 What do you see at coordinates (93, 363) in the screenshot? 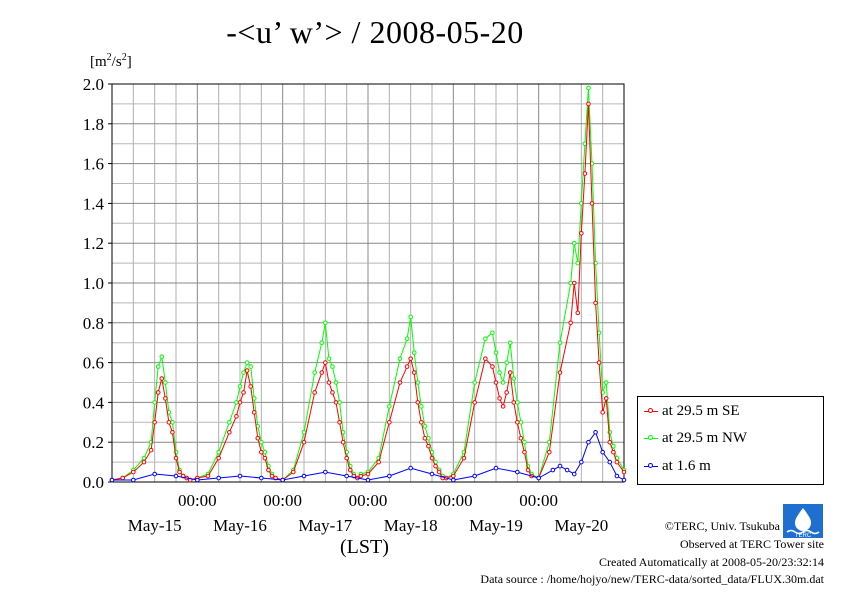
I see `y-tick-label: 0.6` at bounding box center [93, 363].